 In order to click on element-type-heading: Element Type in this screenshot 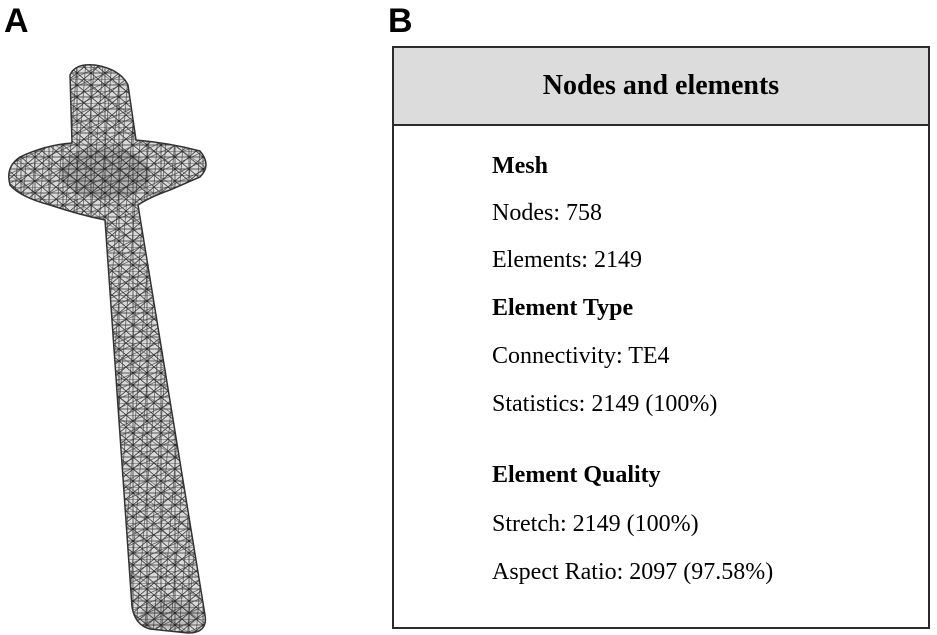, I will do `click(563, 308)`.